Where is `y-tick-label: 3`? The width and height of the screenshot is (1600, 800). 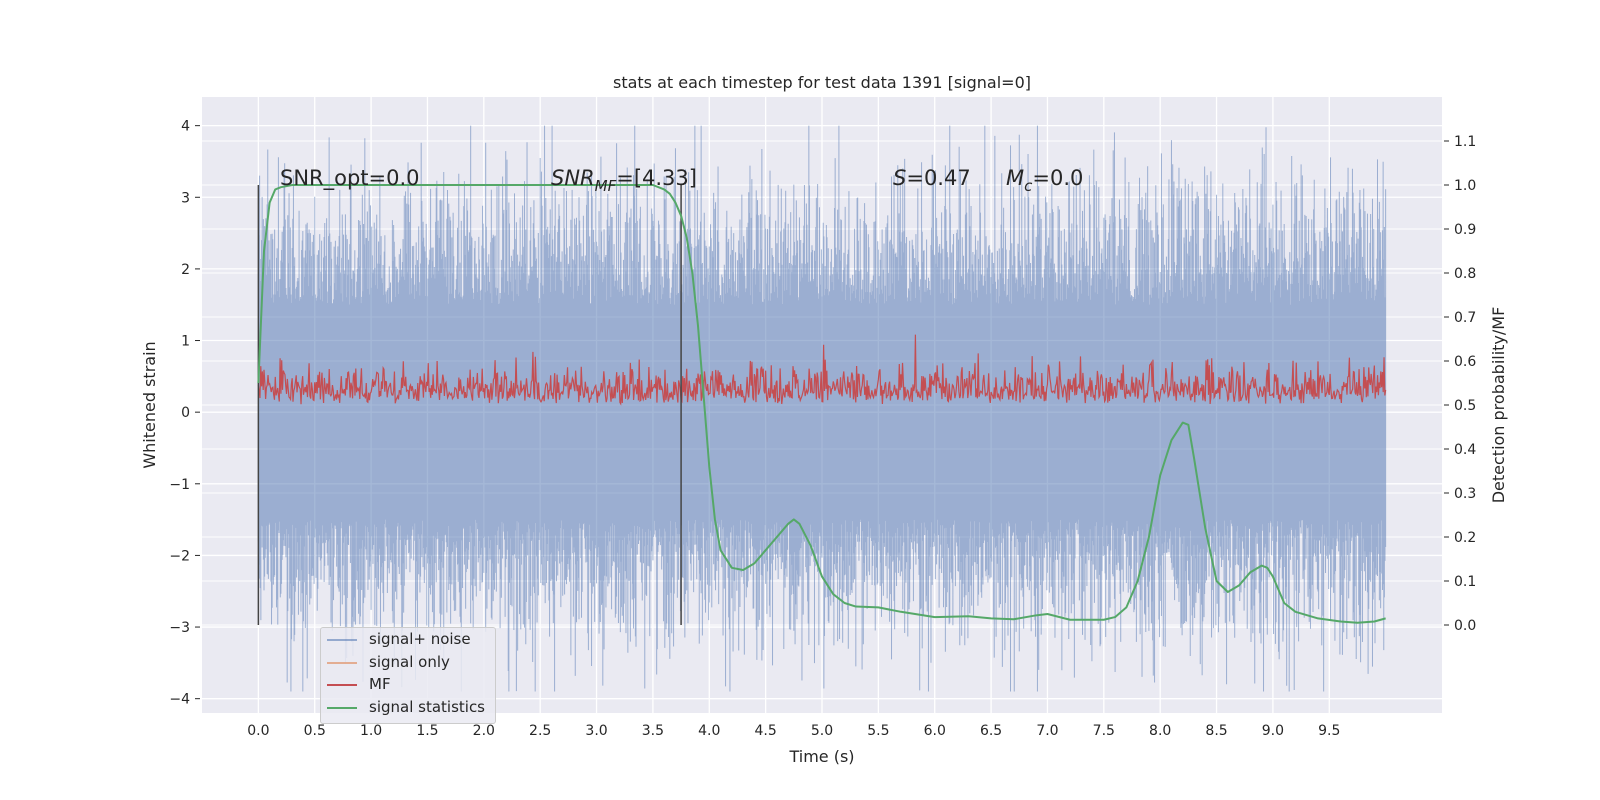
y-tick-label: 3 is located at coordinates (185, 198).